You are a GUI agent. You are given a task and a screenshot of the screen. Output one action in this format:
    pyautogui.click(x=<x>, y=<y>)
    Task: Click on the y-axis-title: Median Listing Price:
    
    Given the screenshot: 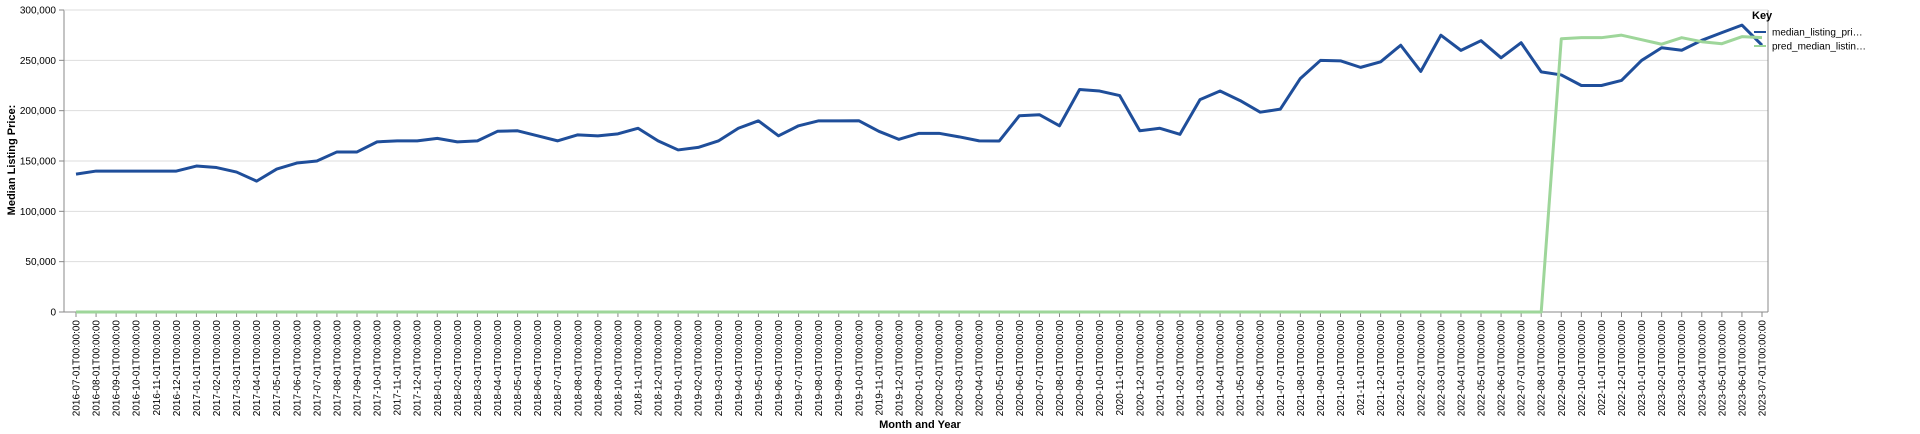 What is the action you would take?
    pyautogui.click(x=12, y=160)
    